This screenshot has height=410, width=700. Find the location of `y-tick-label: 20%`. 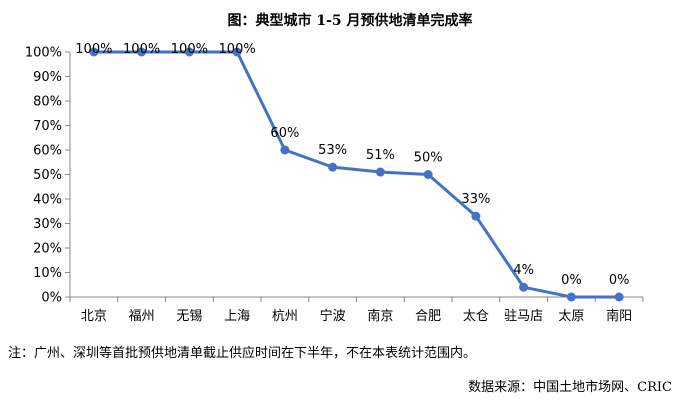

y-tick-label: 20% is located at coordinates (47, 249).